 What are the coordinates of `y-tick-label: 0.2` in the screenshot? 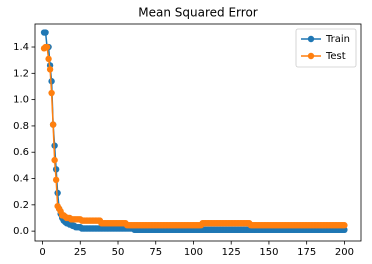 It's located at (21, 205).